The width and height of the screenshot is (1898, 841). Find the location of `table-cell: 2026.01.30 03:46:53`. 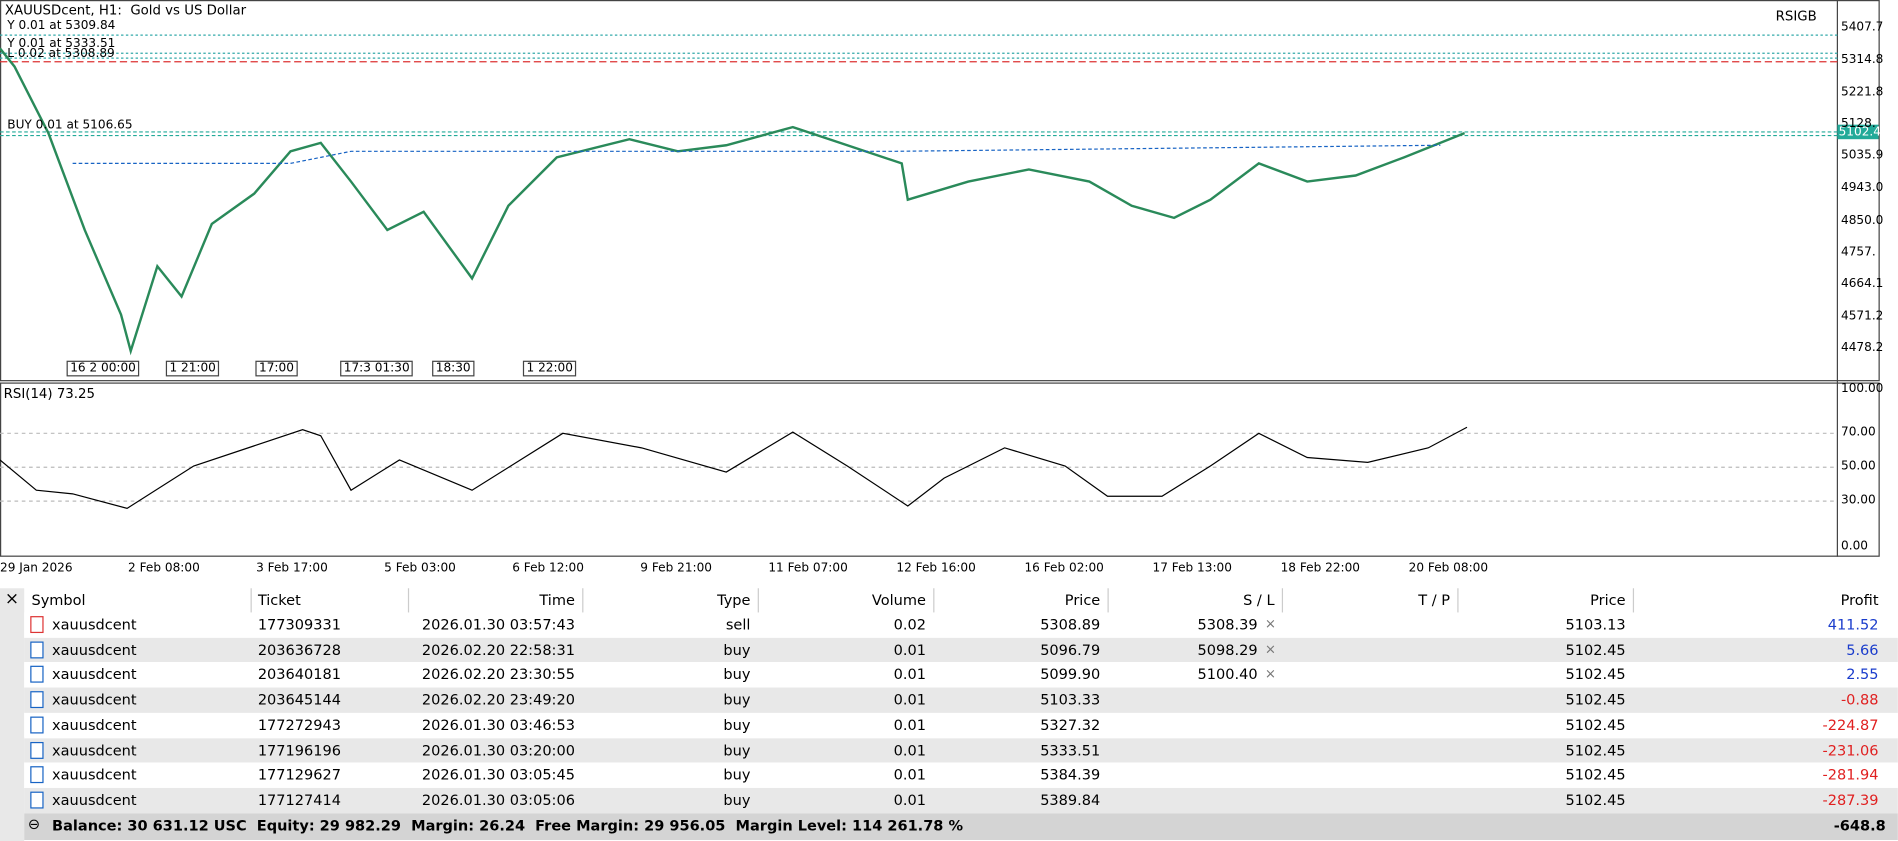

table-cell: 2026.01.30 03:46:53 is located at coordinates (498, 725).